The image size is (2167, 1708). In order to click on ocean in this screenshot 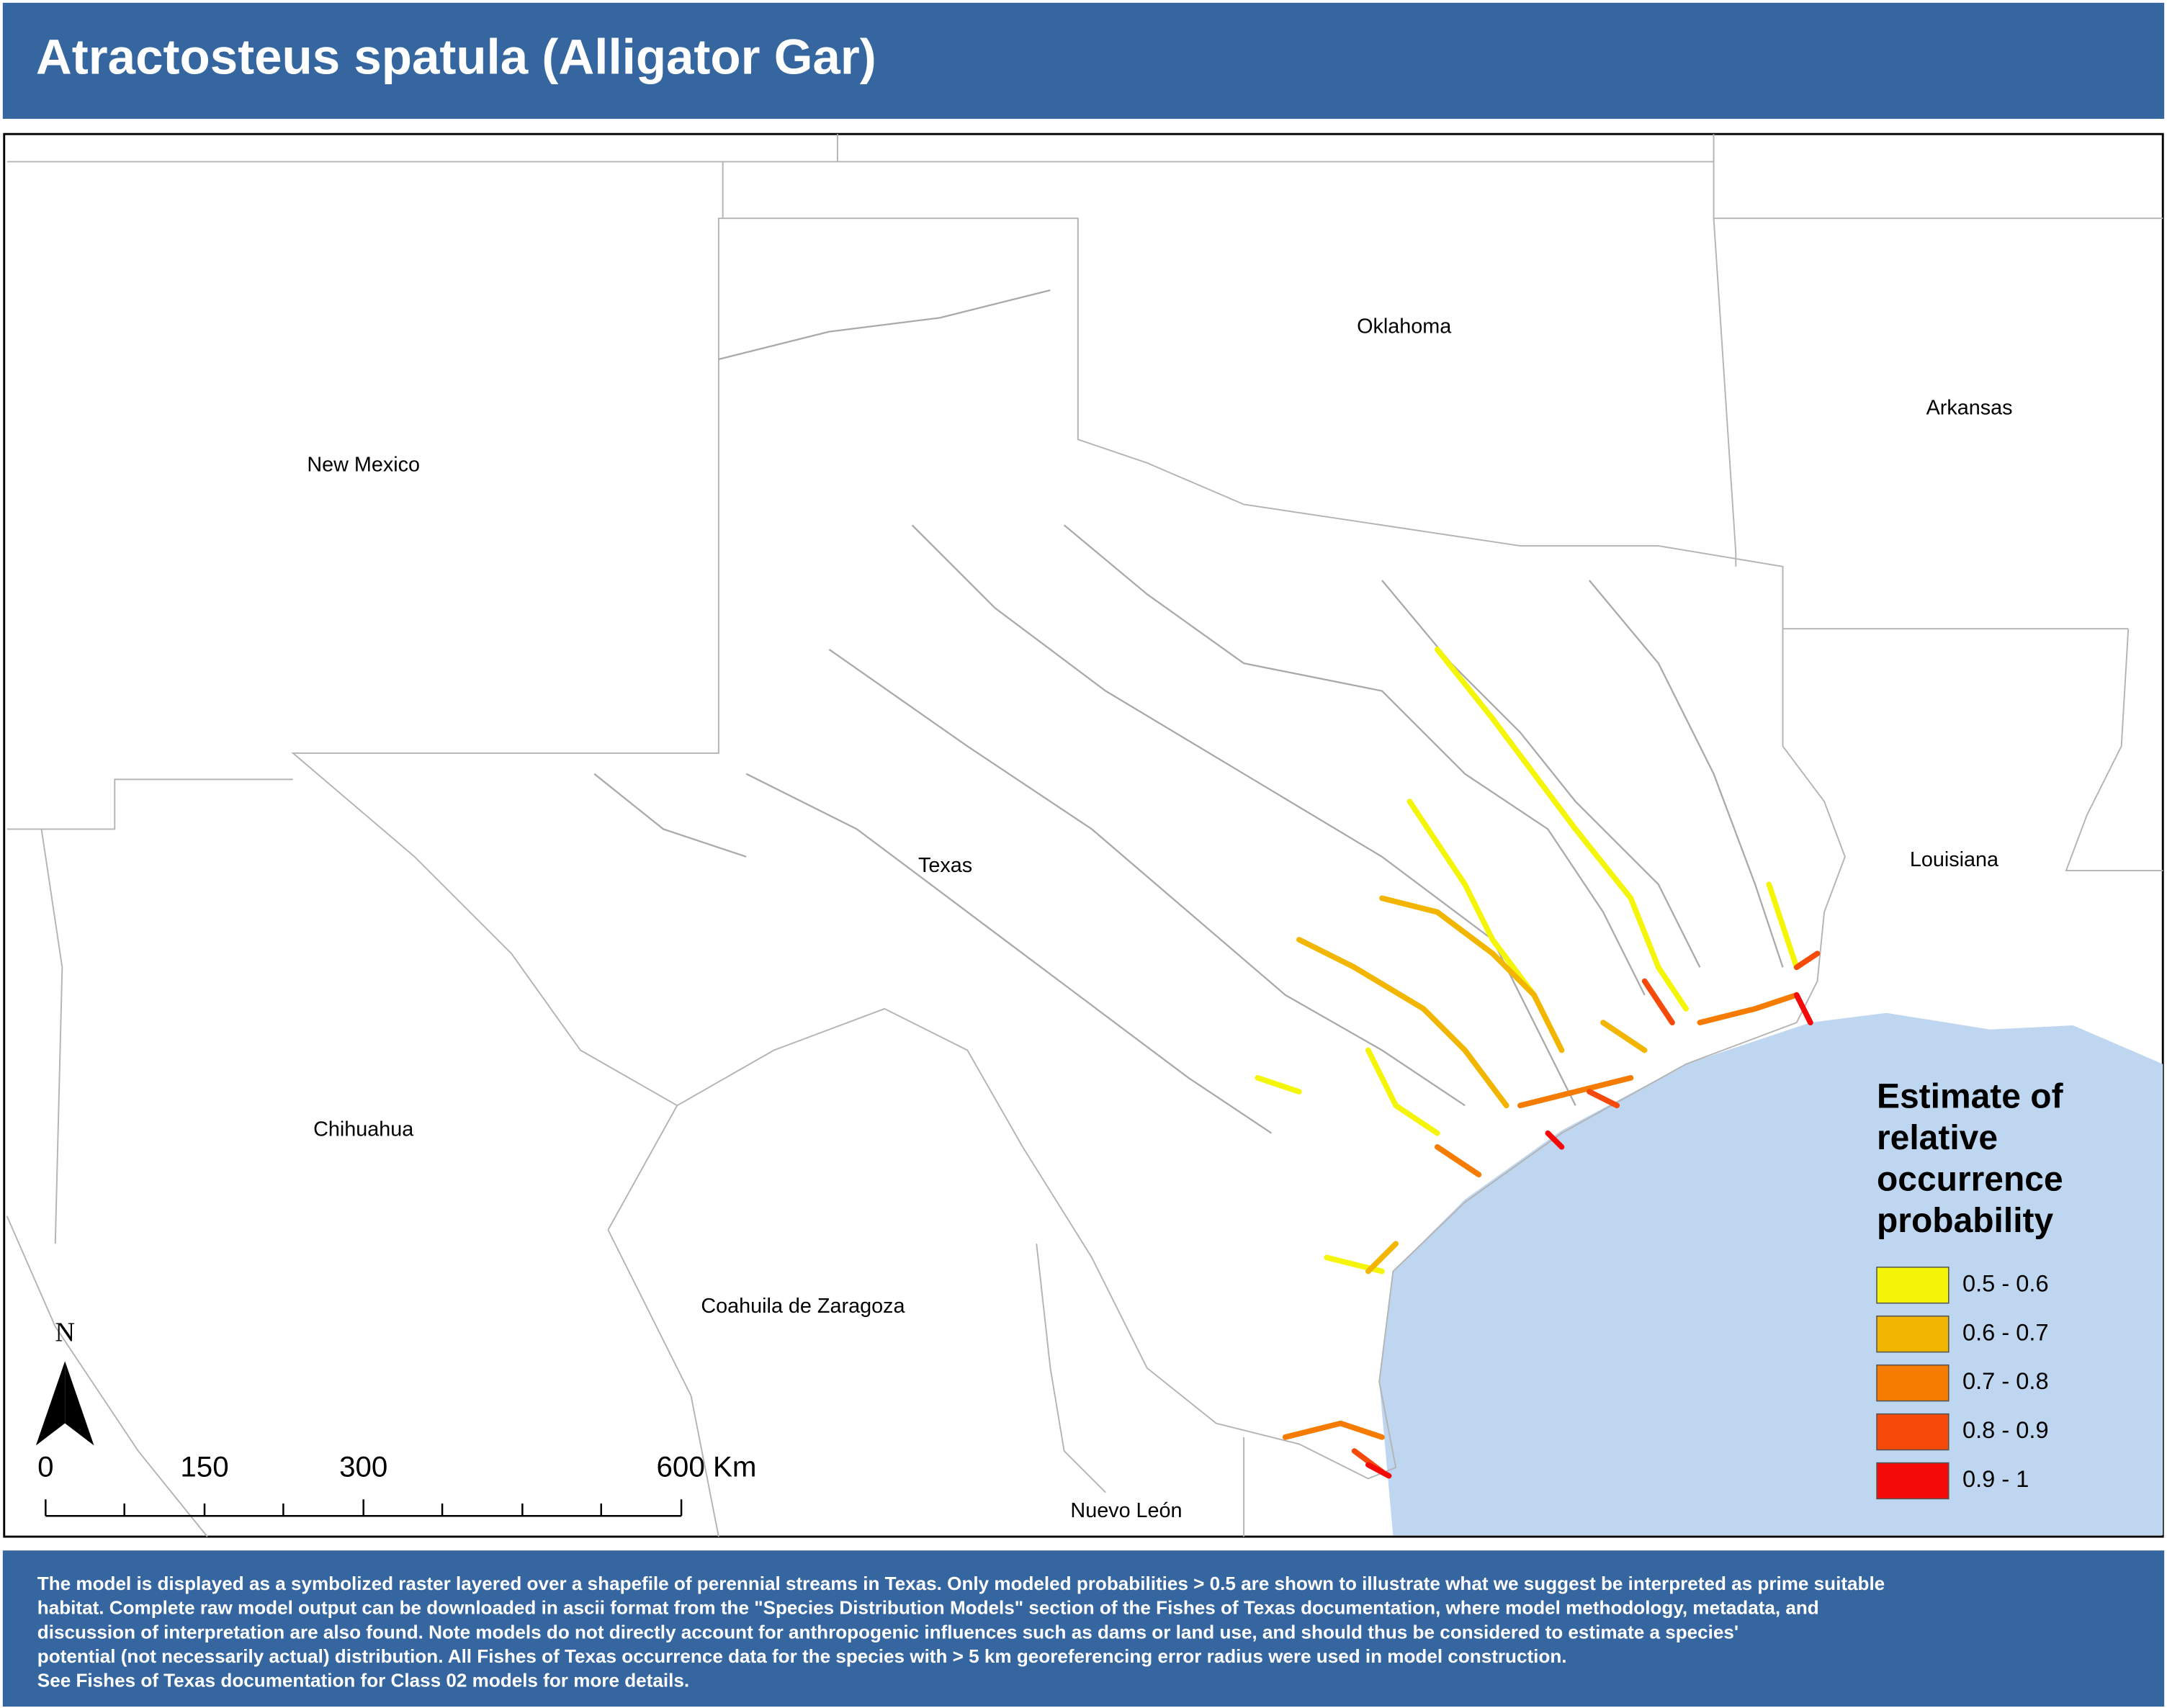, I will do `click(1771, 1274)`.